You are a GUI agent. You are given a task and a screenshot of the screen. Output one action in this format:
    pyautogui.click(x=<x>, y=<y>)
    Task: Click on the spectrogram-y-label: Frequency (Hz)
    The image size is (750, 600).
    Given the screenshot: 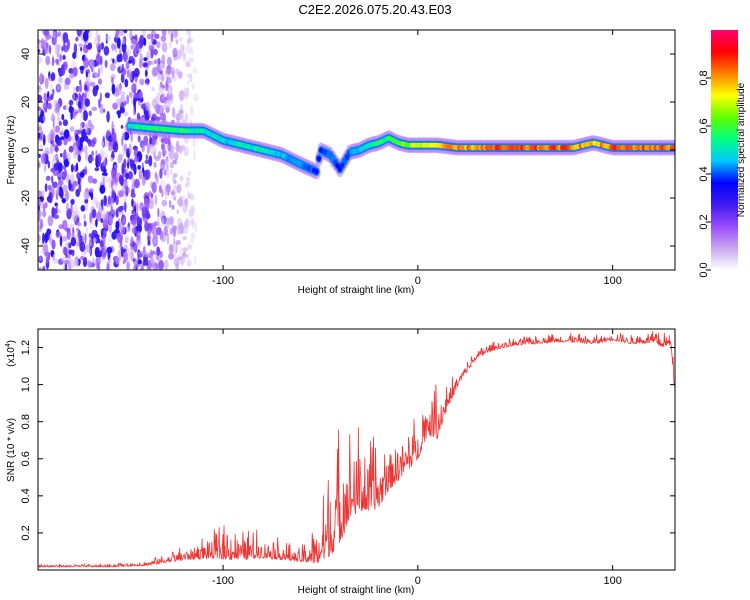 What is the action you would take?
    pyautogui.click(x=11, y=150)
    